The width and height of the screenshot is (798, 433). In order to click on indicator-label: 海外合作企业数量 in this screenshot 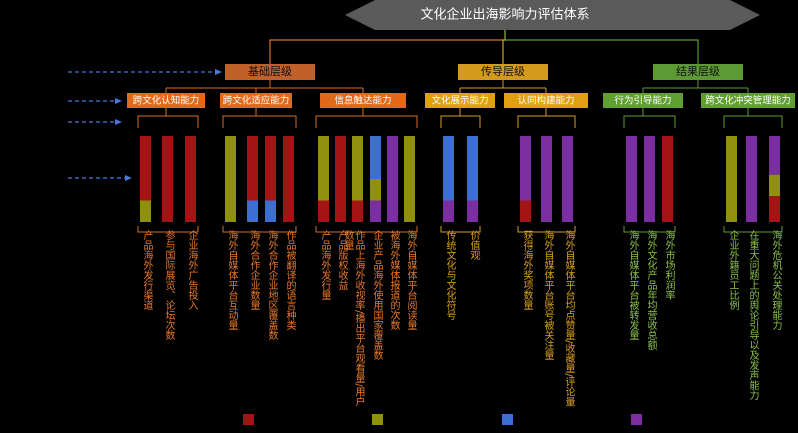, I will do `click(253, 270)`.